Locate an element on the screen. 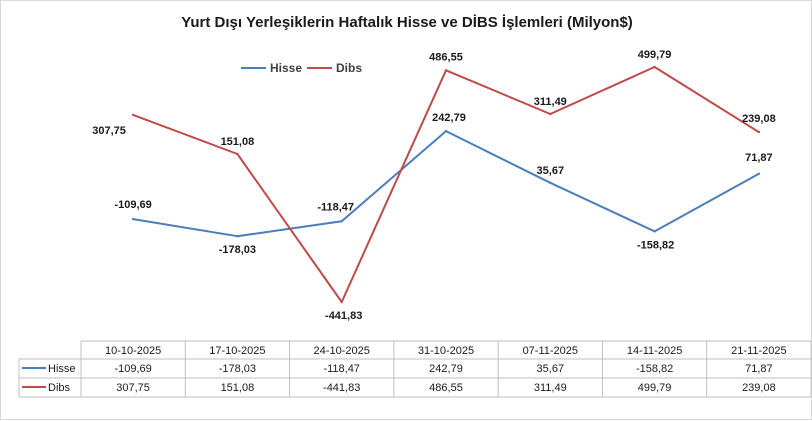 The image size is (812, 421). data-label-dibs: 311,49 is located at coordinates (550, 102).